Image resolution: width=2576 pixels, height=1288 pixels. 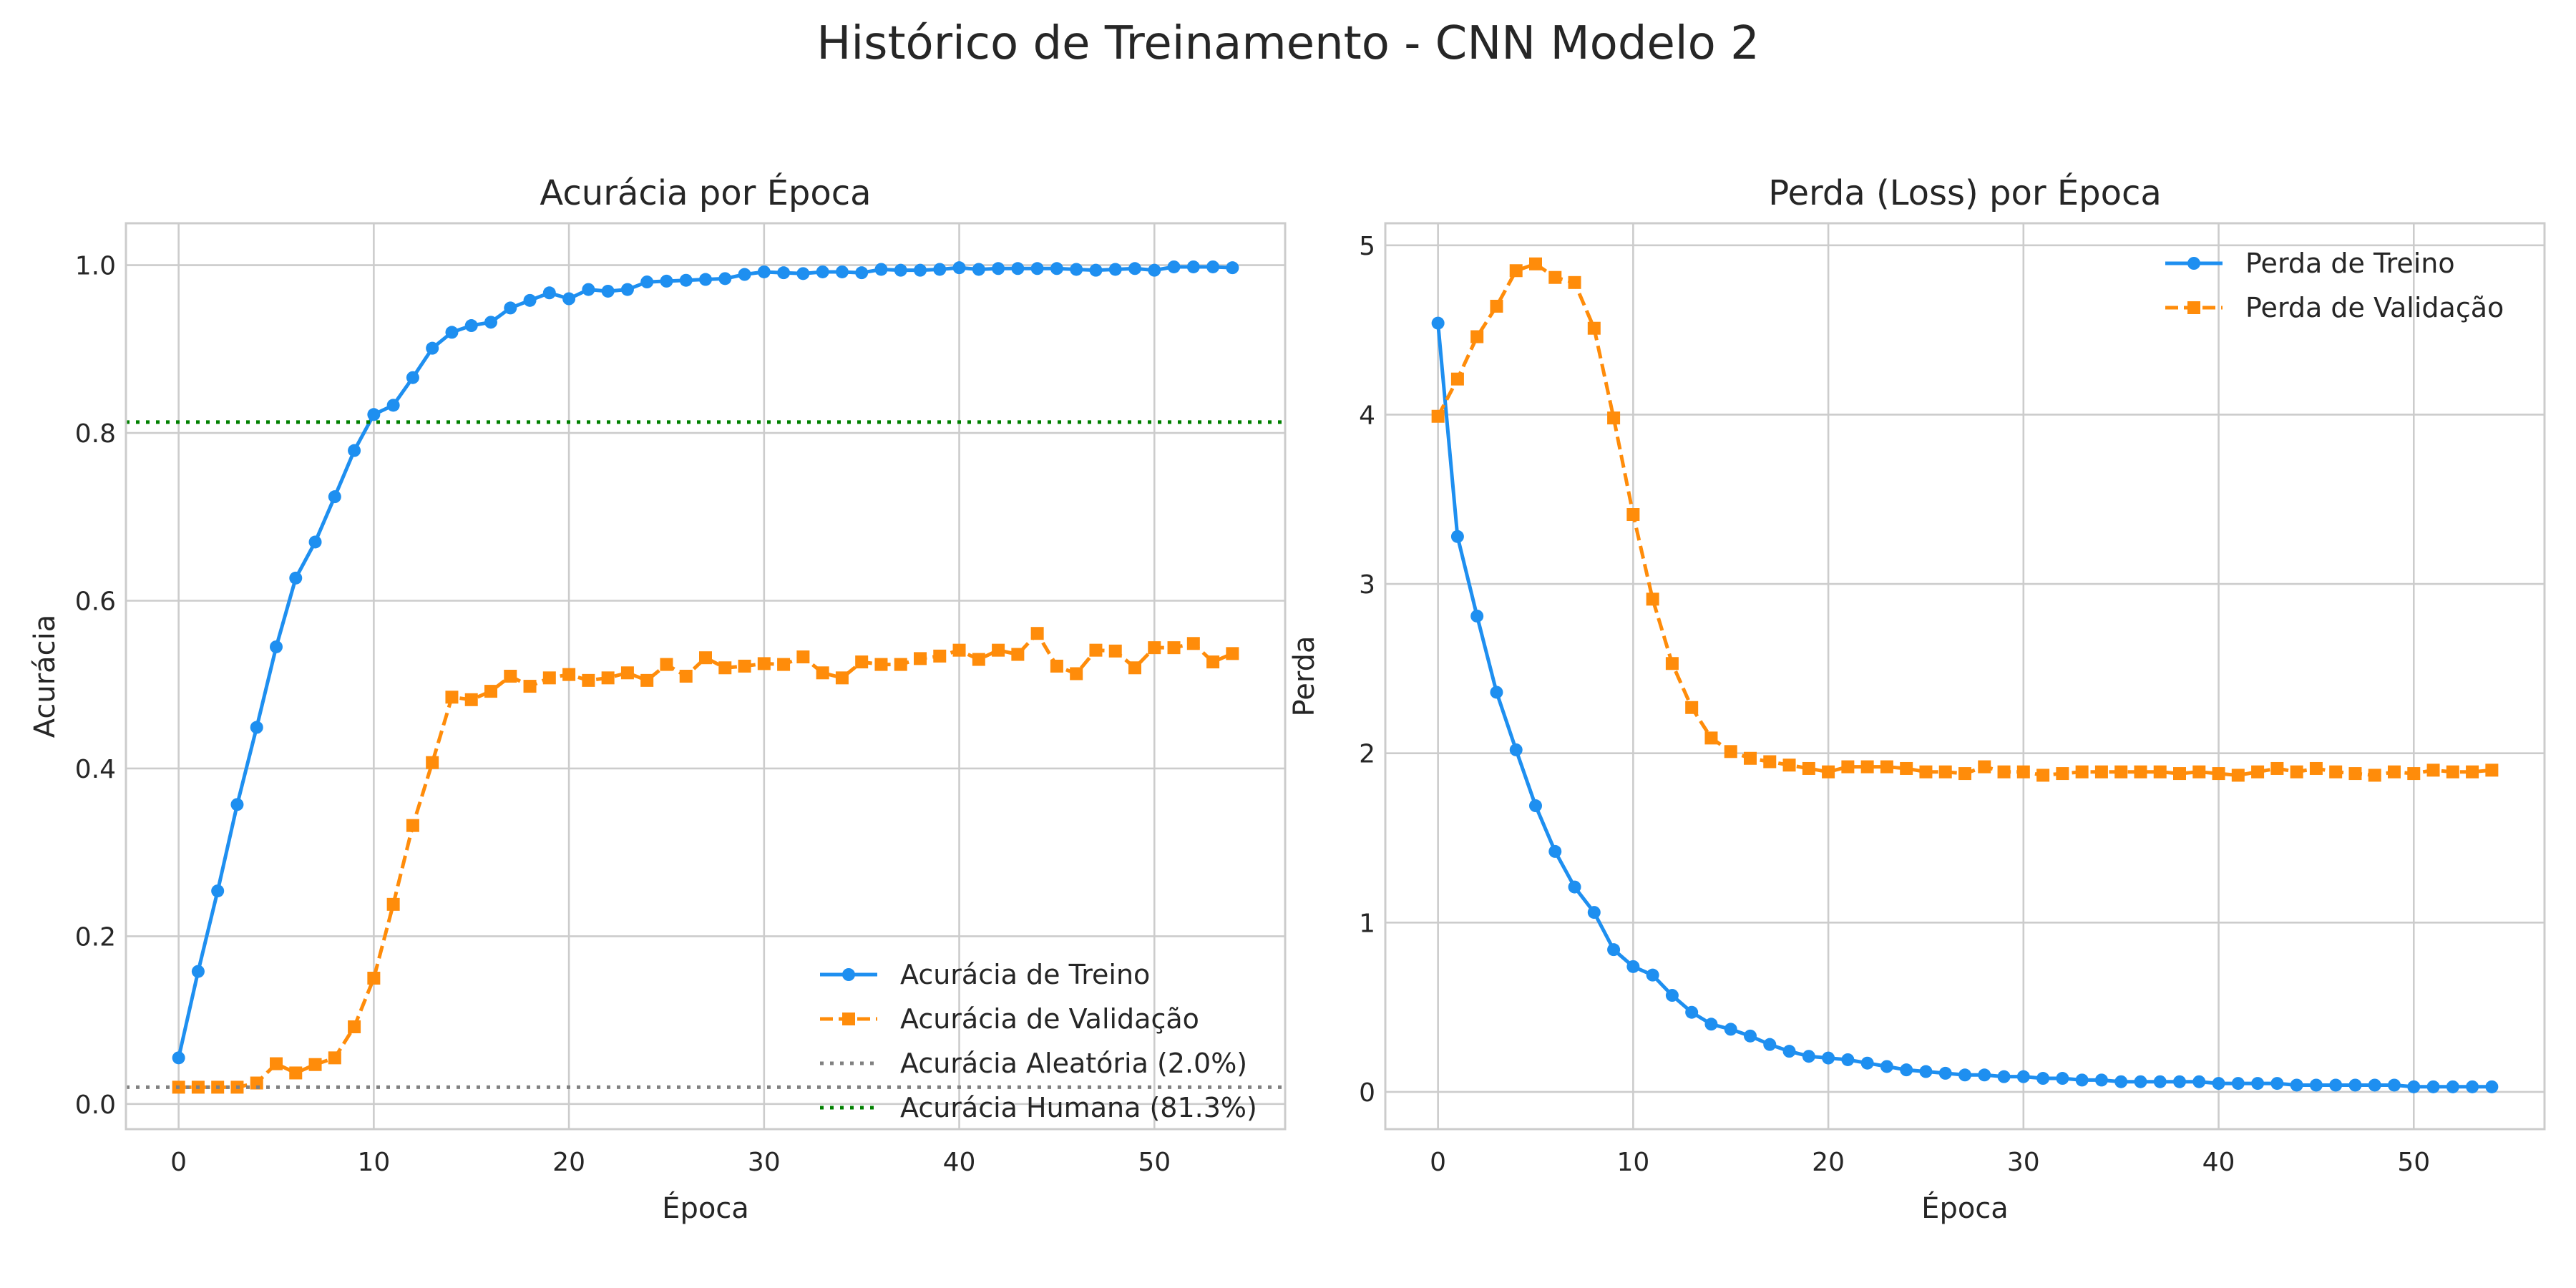 I want to click on legend-label: Acurácia Aleatória (2.0%), so click(x=1073, y=1063).